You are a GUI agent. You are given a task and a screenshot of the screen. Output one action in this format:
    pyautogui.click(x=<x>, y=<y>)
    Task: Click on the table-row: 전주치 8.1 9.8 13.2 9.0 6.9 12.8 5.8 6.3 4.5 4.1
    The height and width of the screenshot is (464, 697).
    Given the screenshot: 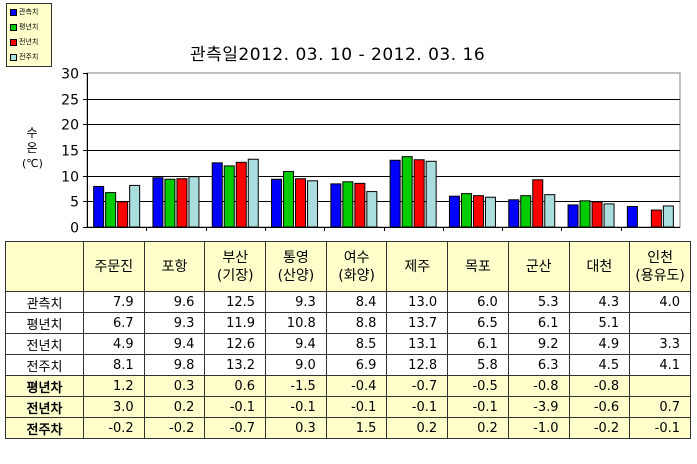 What is the action you would take?
    pyautogui.click(x=348, y=365)
    